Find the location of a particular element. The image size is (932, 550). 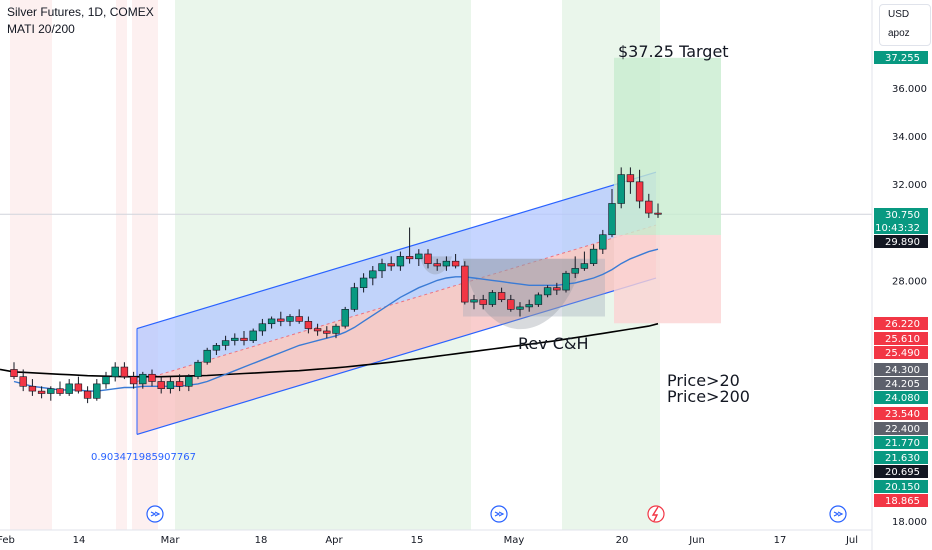

price-badge: 24.300 is located at coordinates (901, 369).